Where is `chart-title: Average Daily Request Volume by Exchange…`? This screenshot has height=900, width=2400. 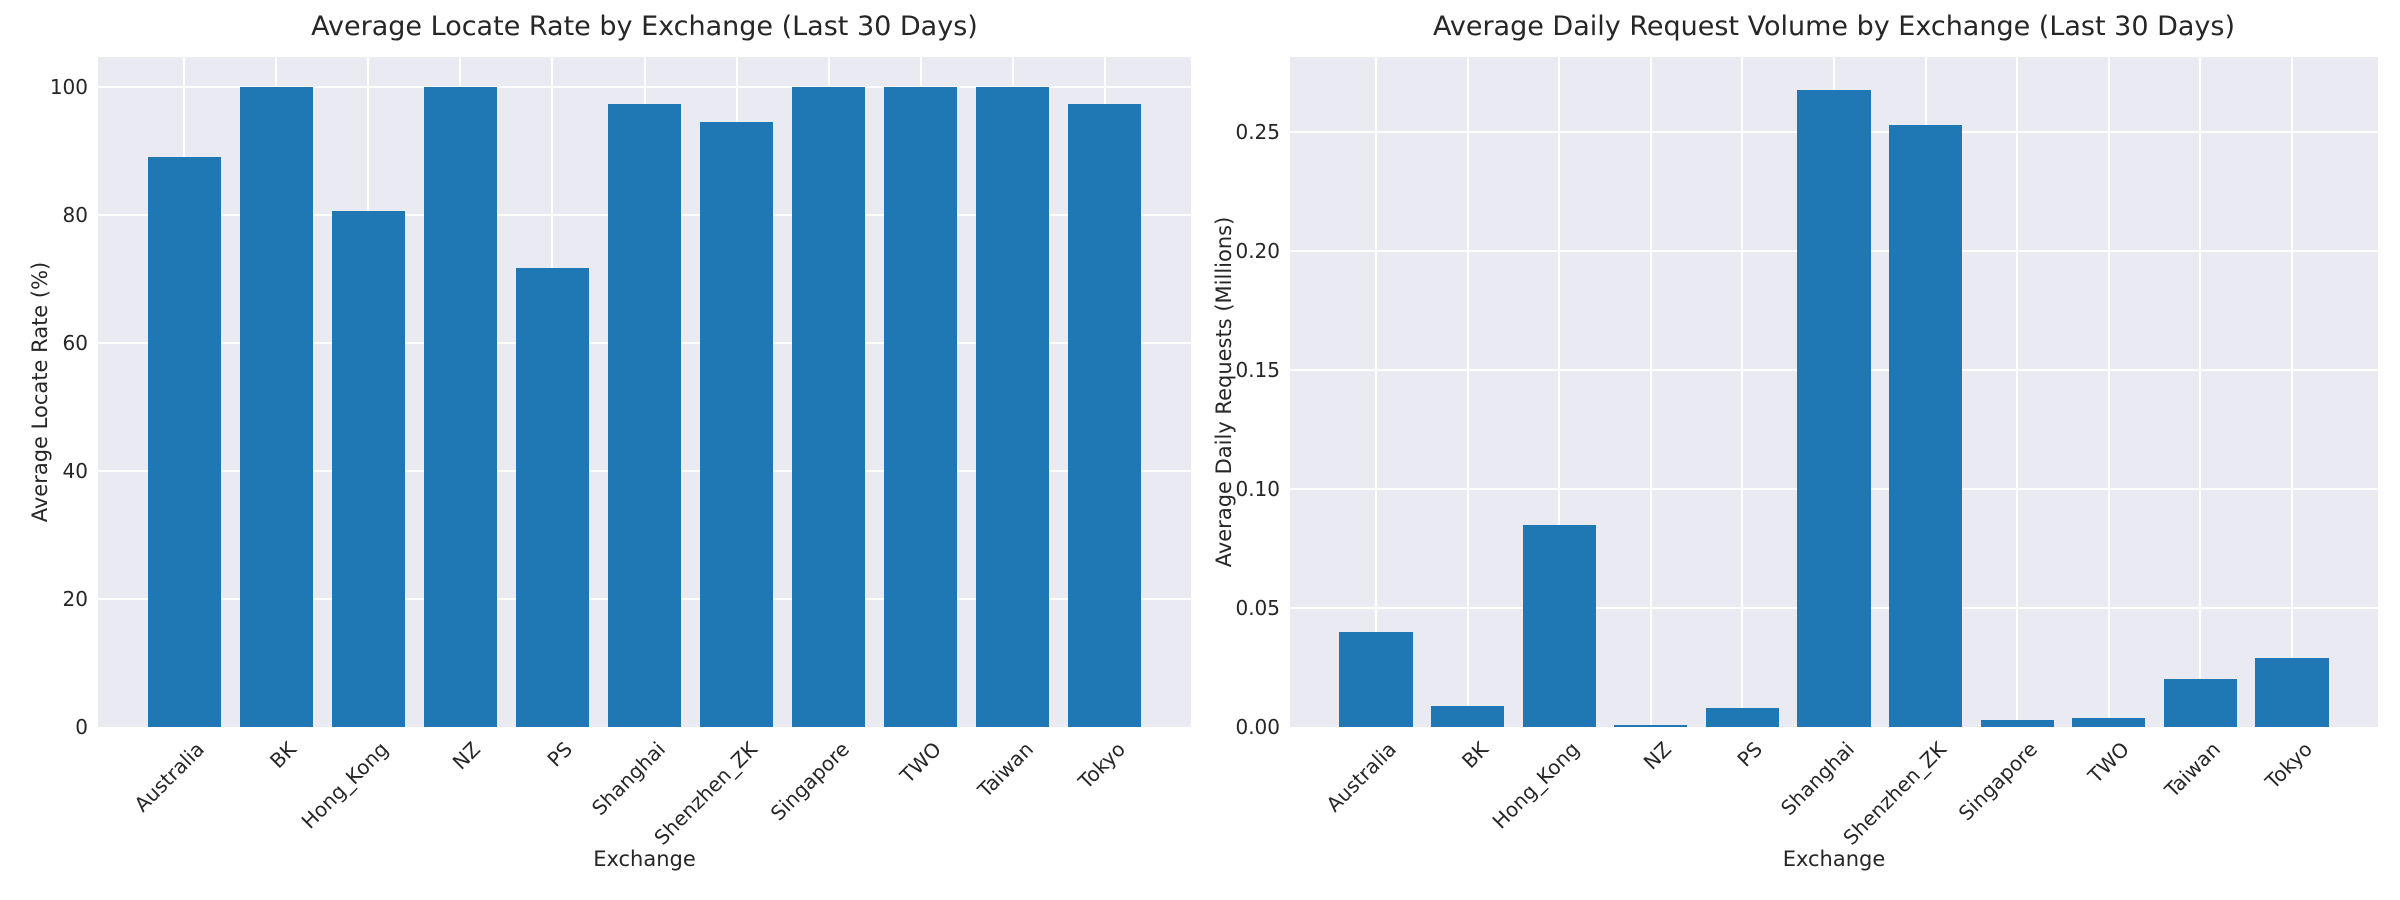
chart-title: Average Daily Request Volume by Exchange… is located at coordinates (1834, 26).